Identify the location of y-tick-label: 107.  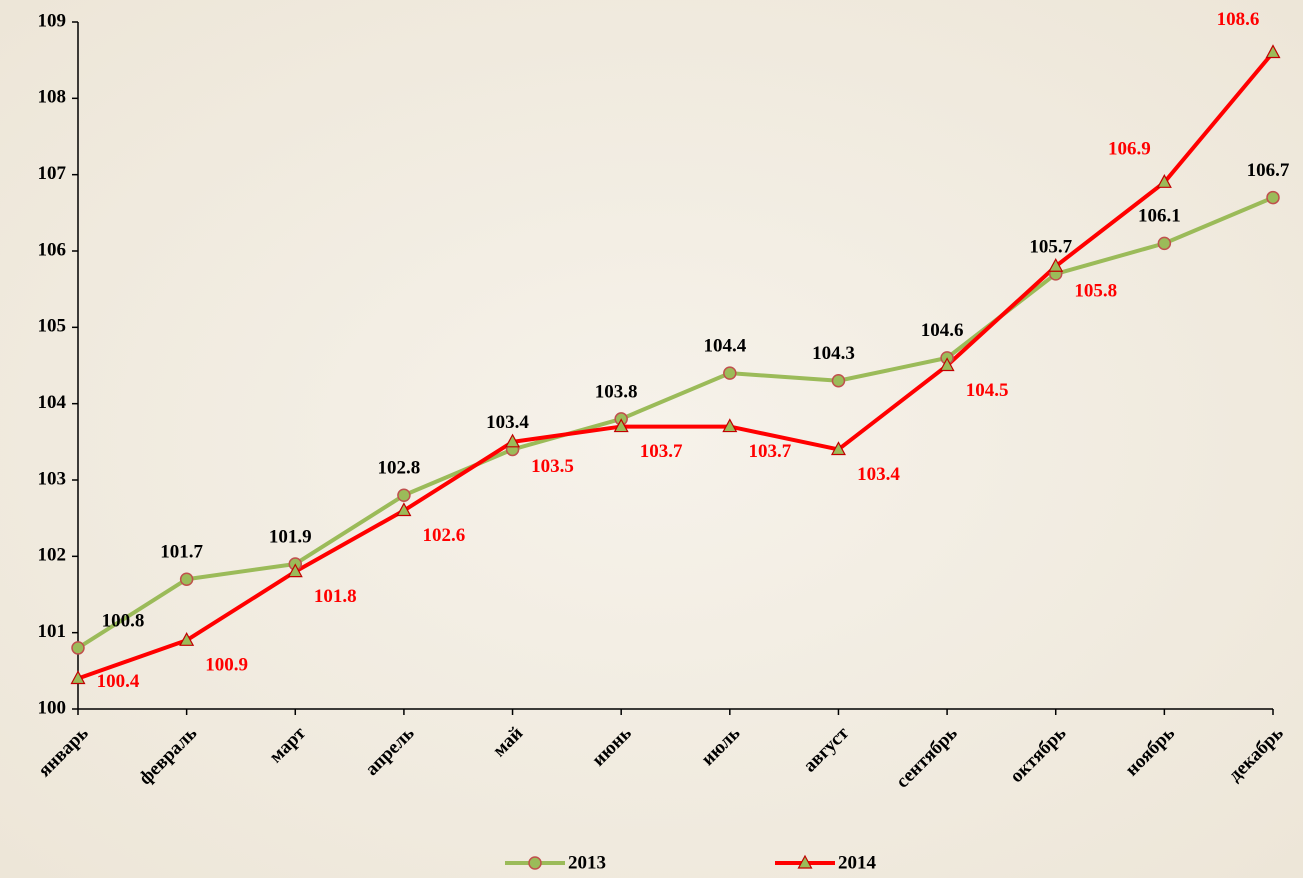
(52, 173).